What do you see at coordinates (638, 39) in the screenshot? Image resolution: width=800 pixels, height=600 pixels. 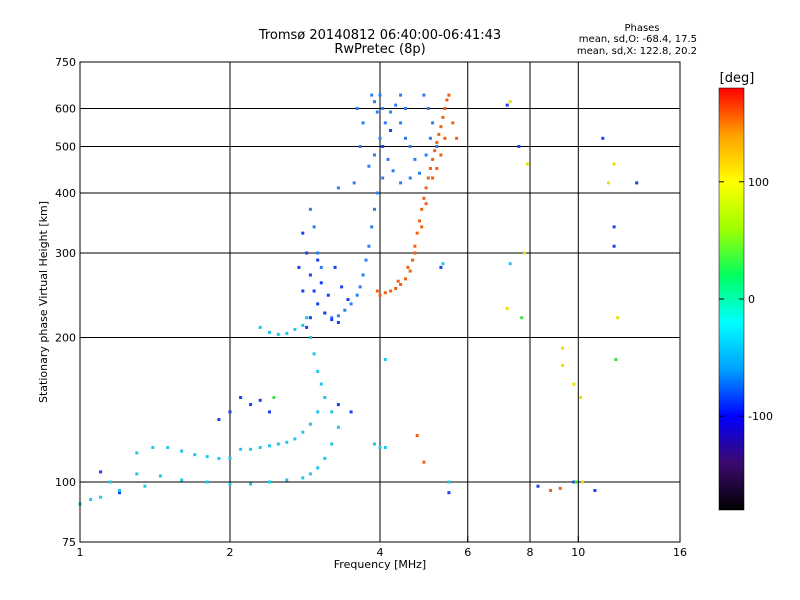 I see `stats-o-mode: mean, sd,O: -68.4, 17.5` at bounding box center [638, 39].